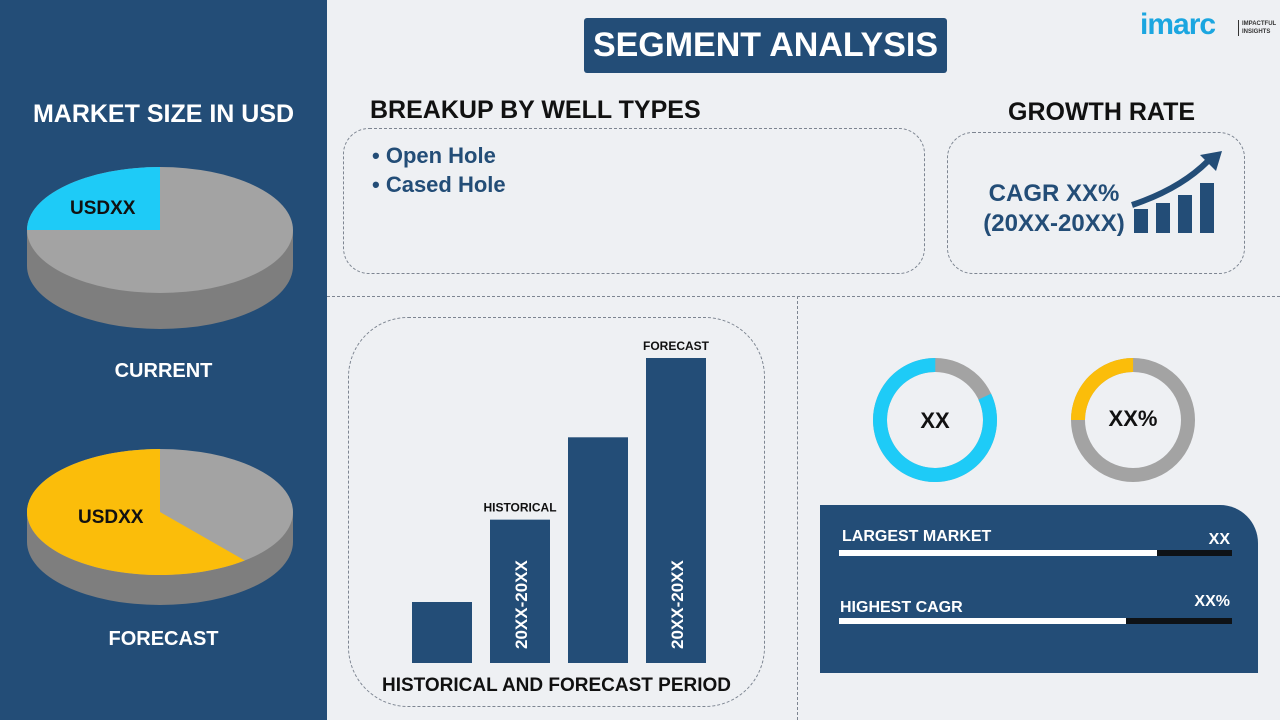  I want to click on stats-panel: LARGEST MARKET XX HIGHEST CAGR XX%, so click(1039, 589).